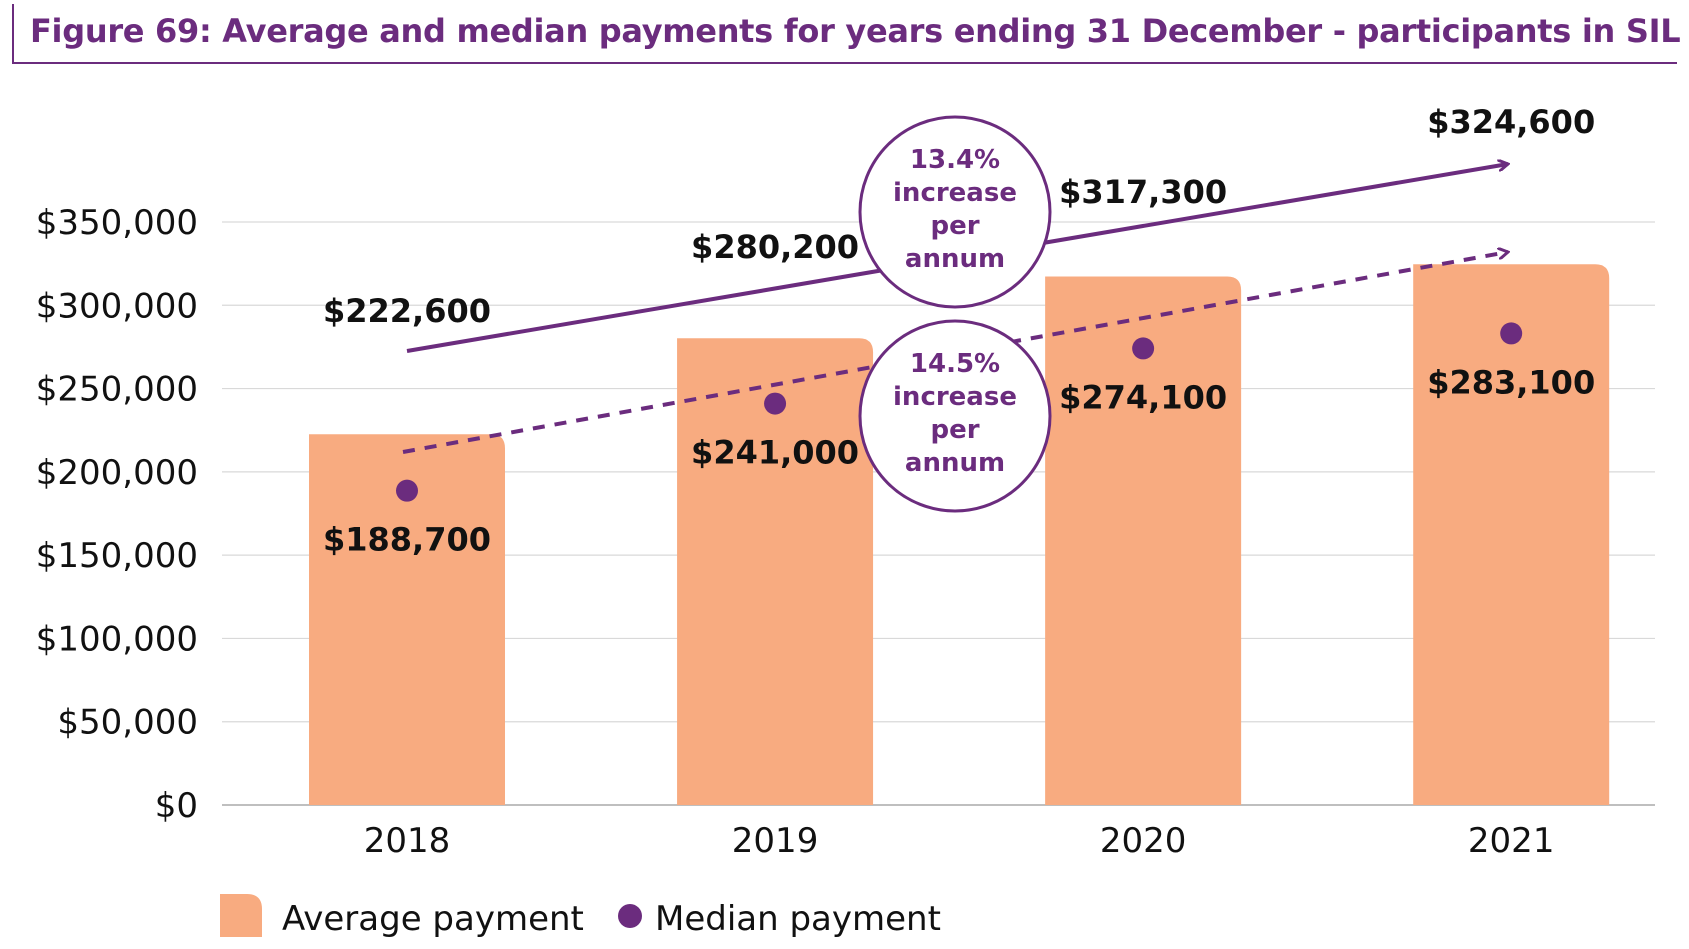  I want to click on y-tick-label: $100,000, so click(117, 639).